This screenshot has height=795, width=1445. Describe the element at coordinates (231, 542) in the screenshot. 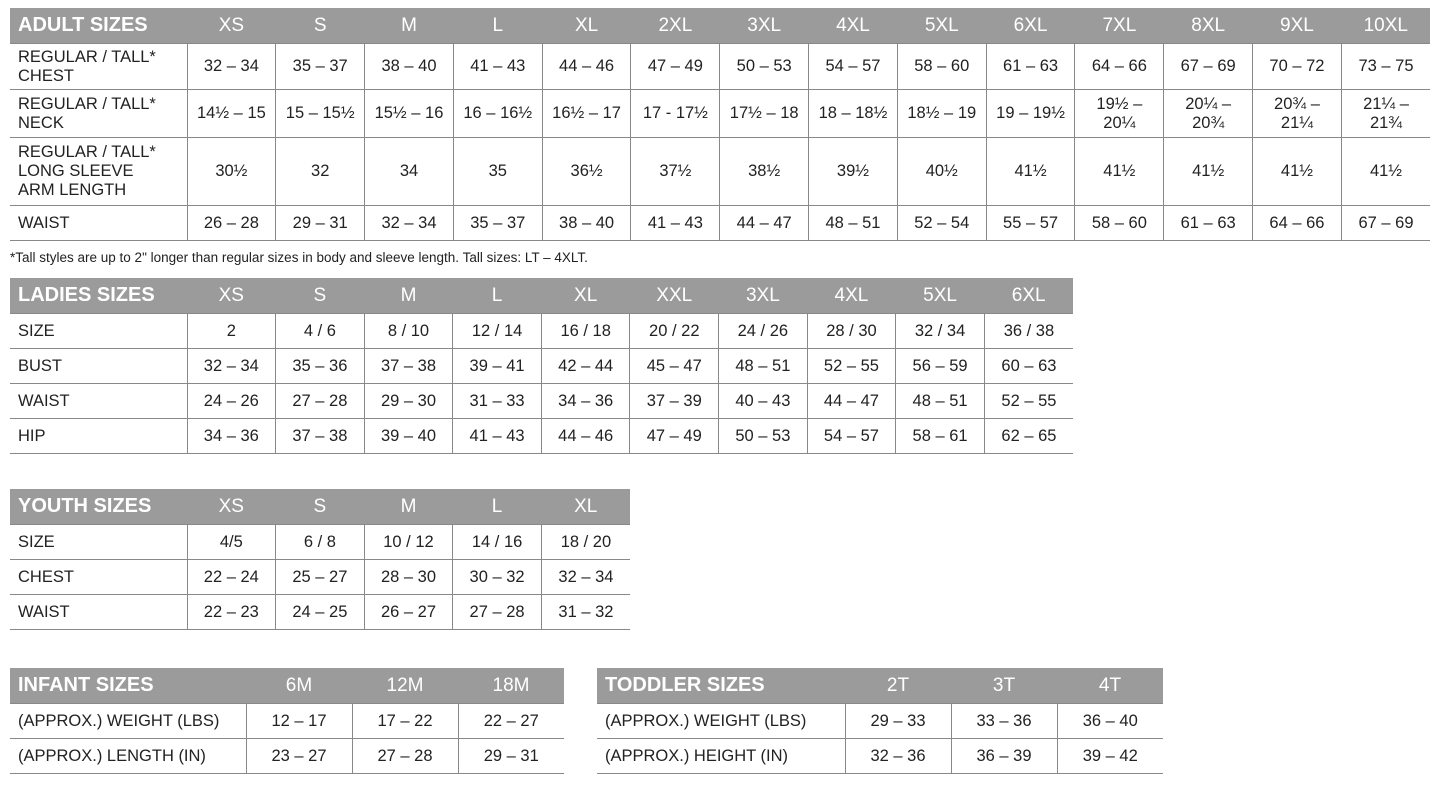

I see `measurement-cell: 4/5` at that location.